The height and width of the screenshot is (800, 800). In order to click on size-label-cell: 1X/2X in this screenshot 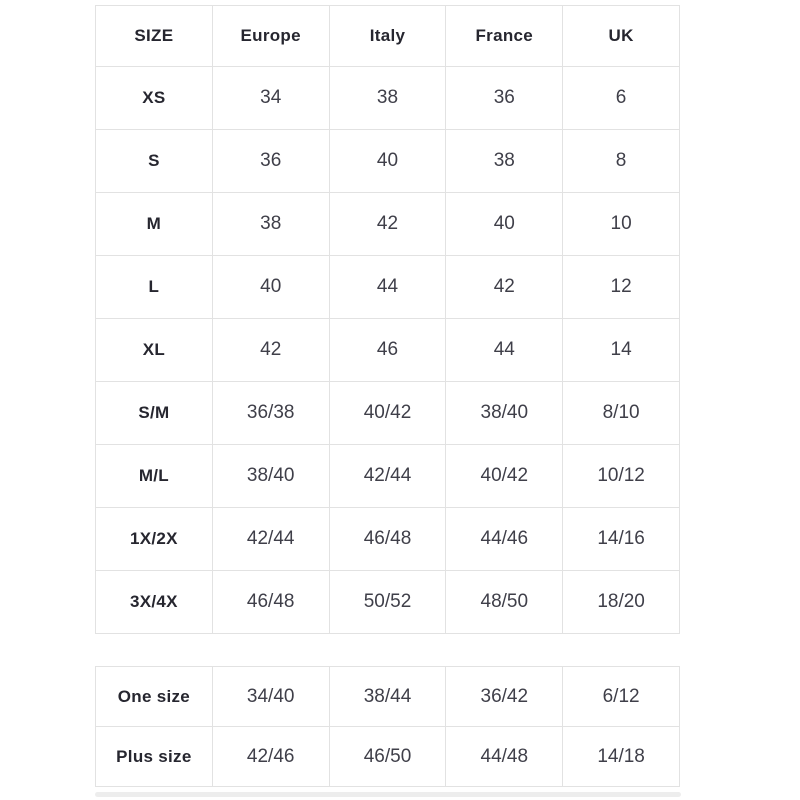, I will do `click(154, 539)`.